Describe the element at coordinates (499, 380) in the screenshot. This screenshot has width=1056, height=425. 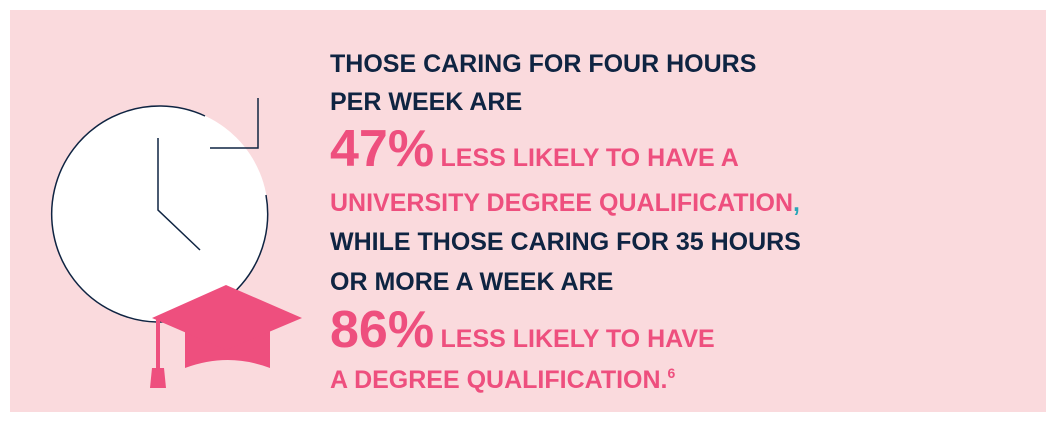
I see `text-span: A DEGREE QUALIFICATION.` at that location.